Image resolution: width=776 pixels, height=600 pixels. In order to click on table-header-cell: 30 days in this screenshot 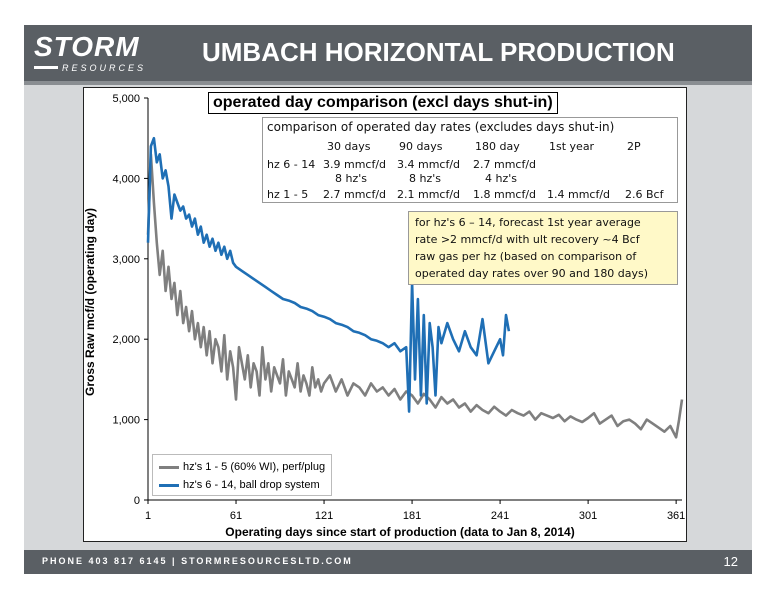, I will do `click(349, 146)`.